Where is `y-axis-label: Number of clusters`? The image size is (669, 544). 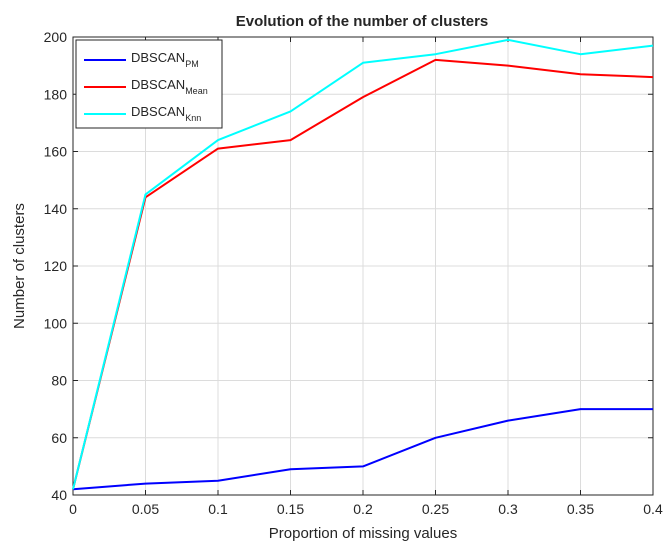 y-axis-label: Number of clusters is located at coordinates (19, 266).